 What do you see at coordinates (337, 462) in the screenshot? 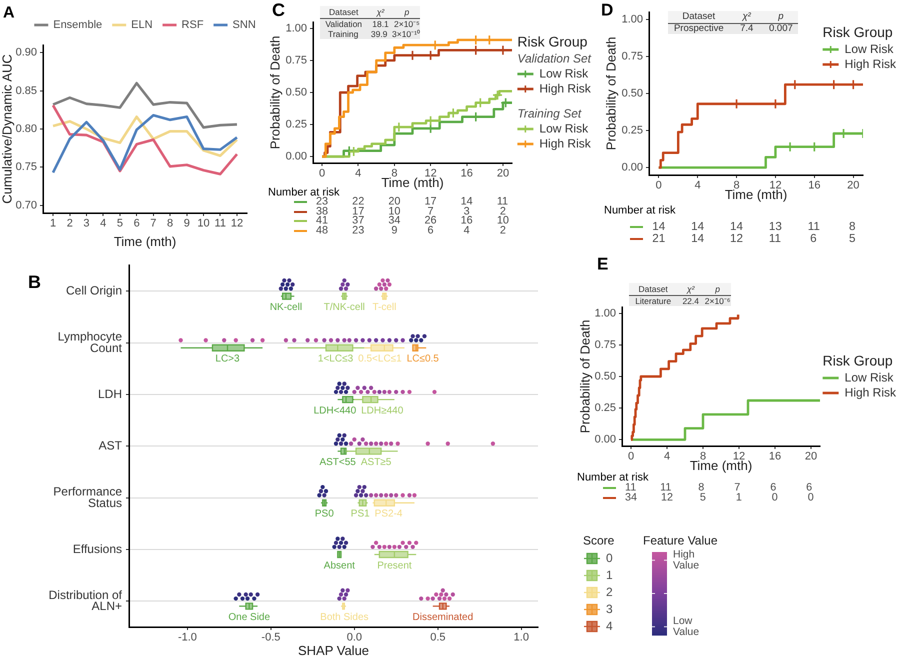
I see `annotation: AST<55` at bounding box center [337, 462].